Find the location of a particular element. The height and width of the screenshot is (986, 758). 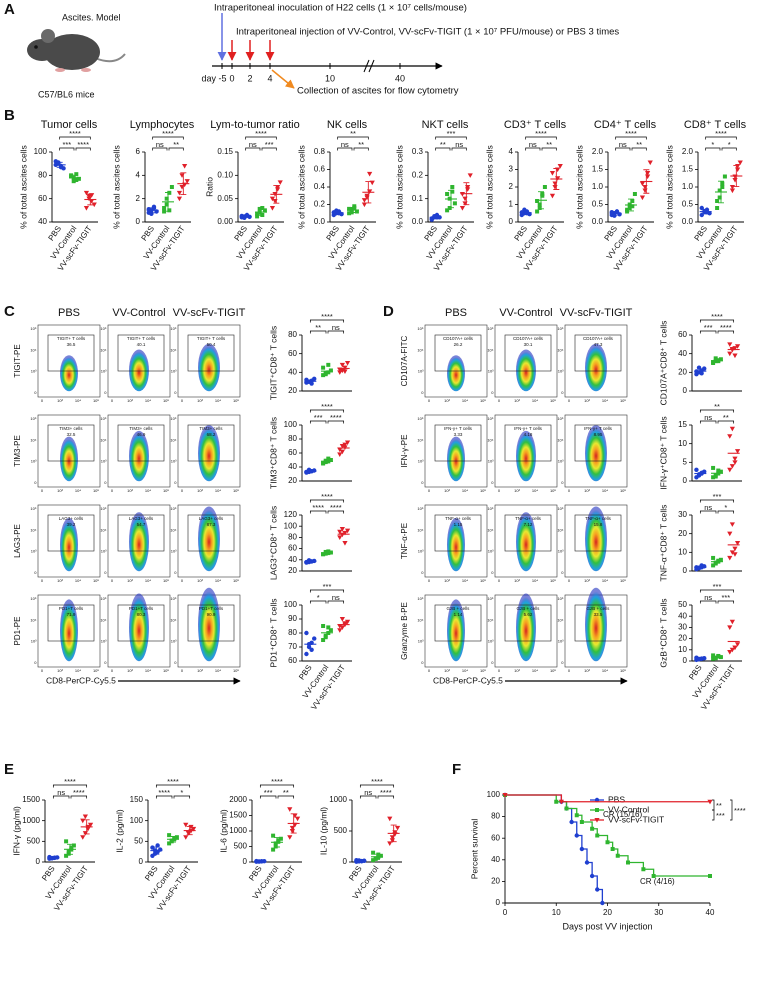

significance-label: **** is located at coordinates (327, 496).